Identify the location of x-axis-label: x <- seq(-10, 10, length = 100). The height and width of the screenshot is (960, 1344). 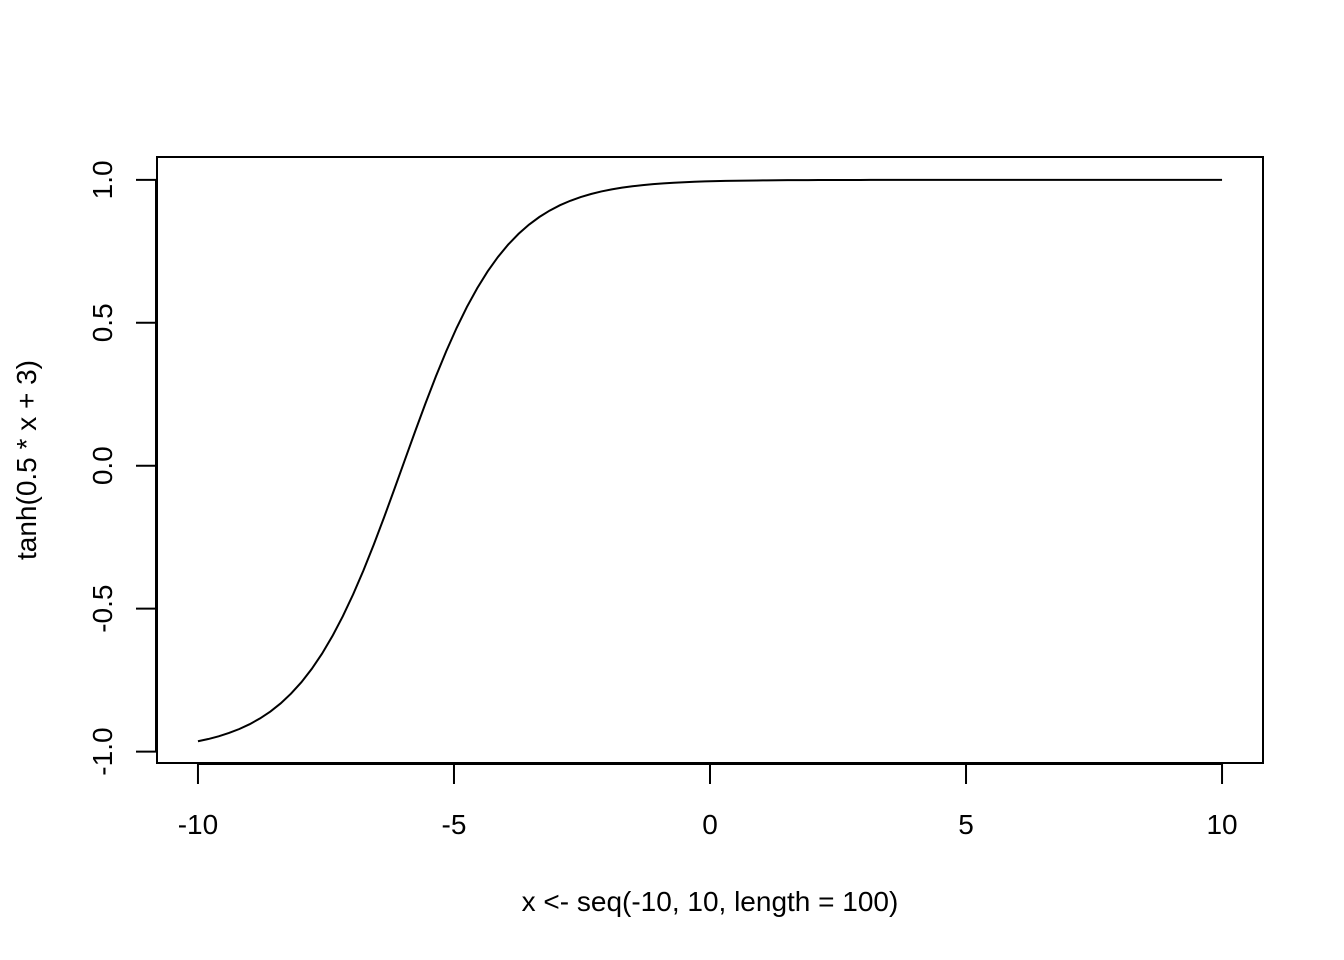
(710, 901).